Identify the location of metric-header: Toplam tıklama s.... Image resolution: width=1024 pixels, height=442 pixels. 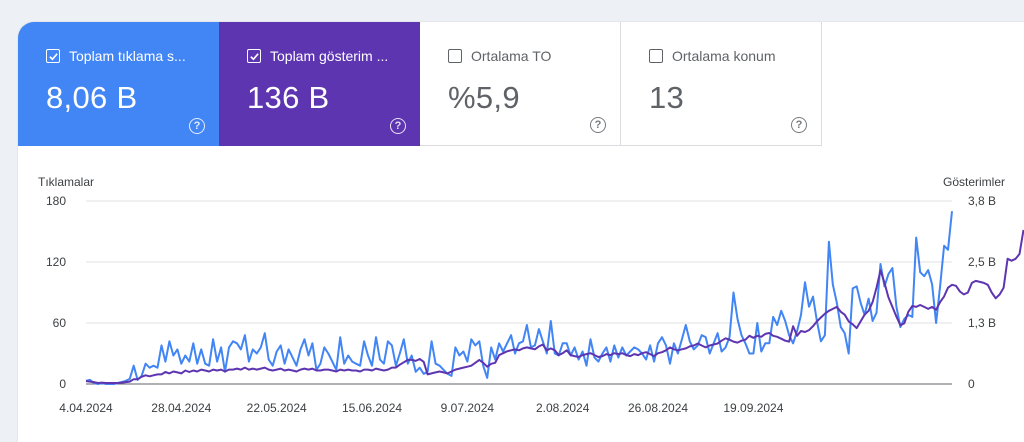
(132, 56).